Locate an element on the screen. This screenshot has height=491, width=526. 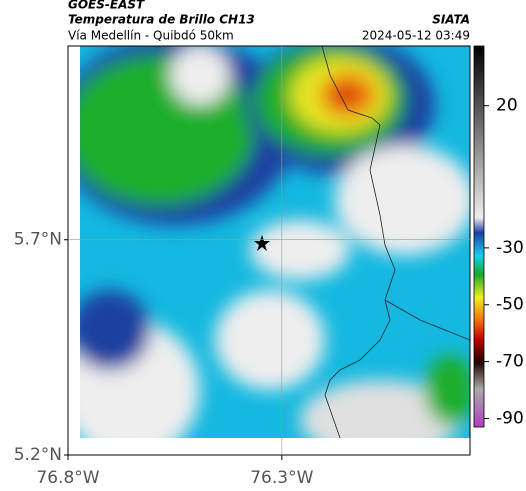
y-tick-label: 5.2°N is located at coordinates (38, 455).